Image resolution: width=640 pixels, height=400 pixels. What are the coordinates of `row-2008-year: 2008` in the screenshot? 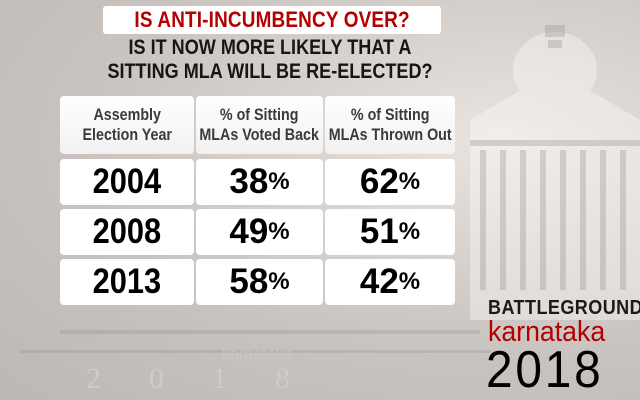 It's located at (127, 232).